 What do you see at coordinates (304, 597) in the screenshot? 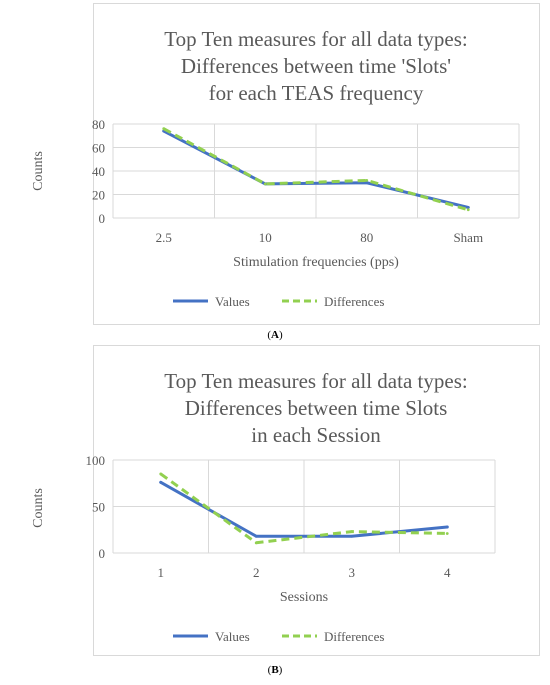
I see `chart-b-x-axis-label: Sessions` at bounding box center [304, 597].